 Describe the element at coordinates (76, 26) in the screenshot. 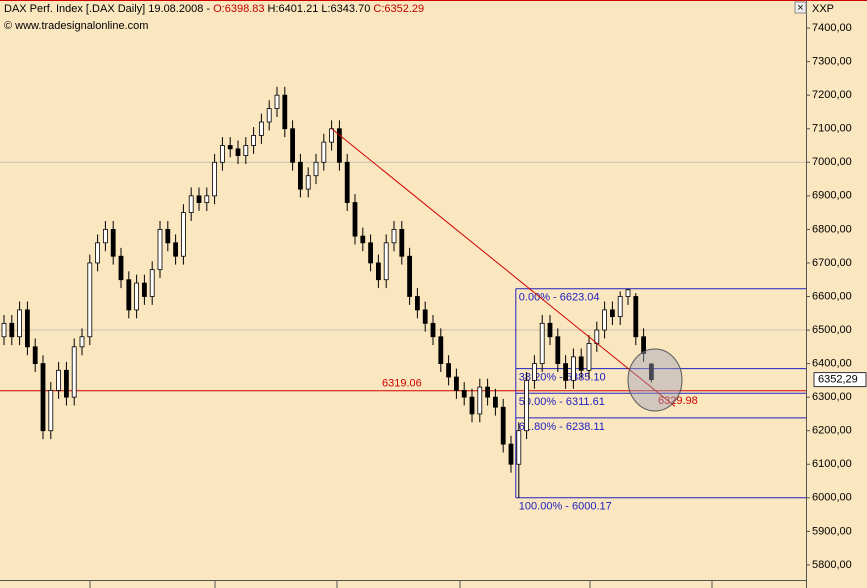

I see `source: © www.tradesignalonline.com` at that location.